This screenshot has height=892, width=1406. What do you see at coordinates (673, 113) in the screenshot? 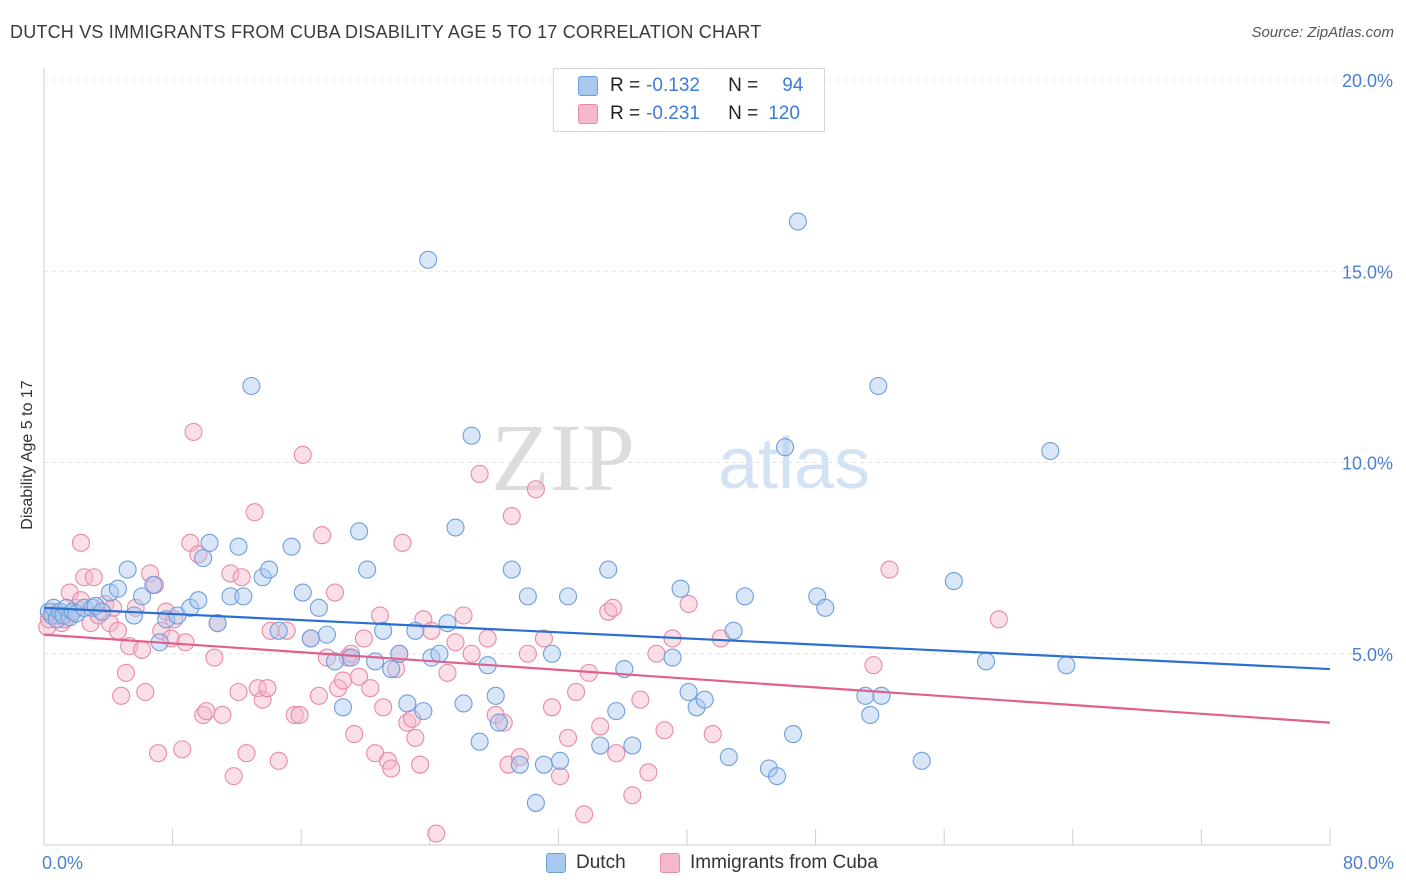
I see `legend-r-value: -0.231` at bounding box center [673, 113].